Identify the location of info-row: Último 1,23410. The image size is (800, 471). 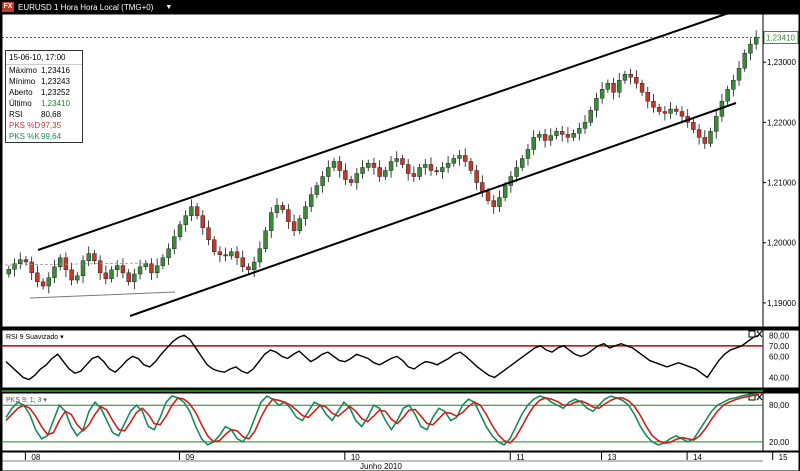
(44, 103).